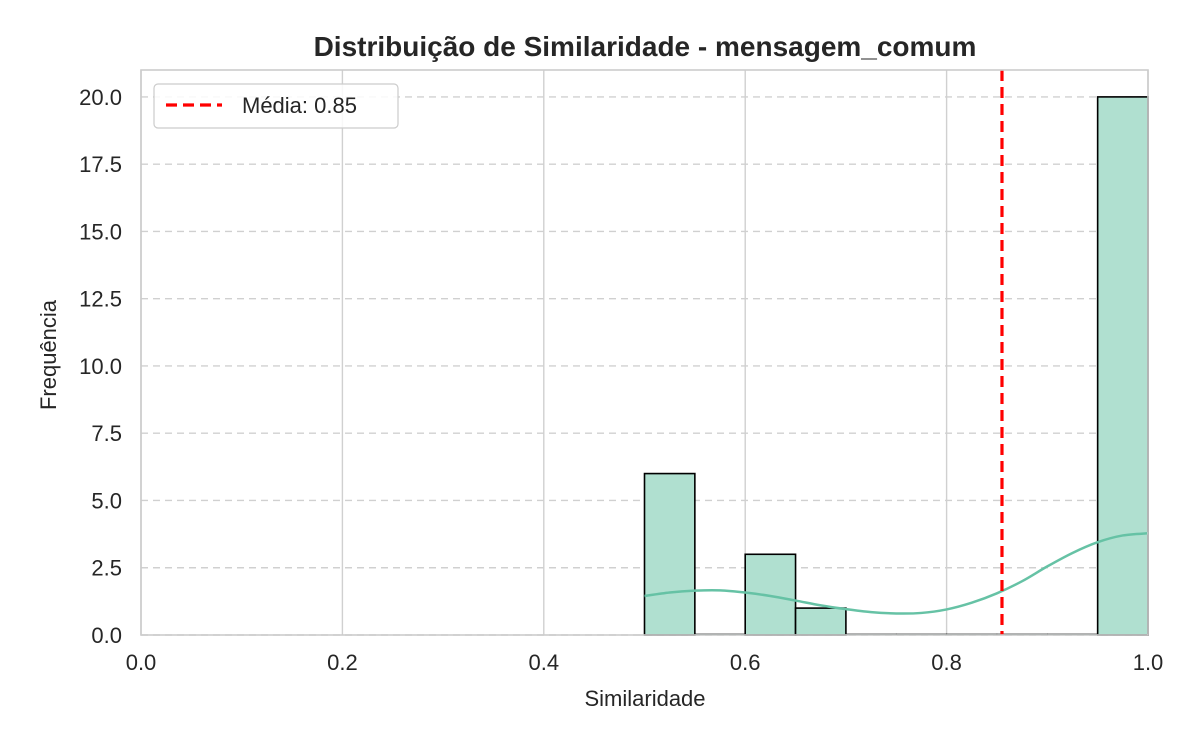 This screenshot has width=1200, height=750. I want to click on x-tick-label: 0.8, so click(946, 662).